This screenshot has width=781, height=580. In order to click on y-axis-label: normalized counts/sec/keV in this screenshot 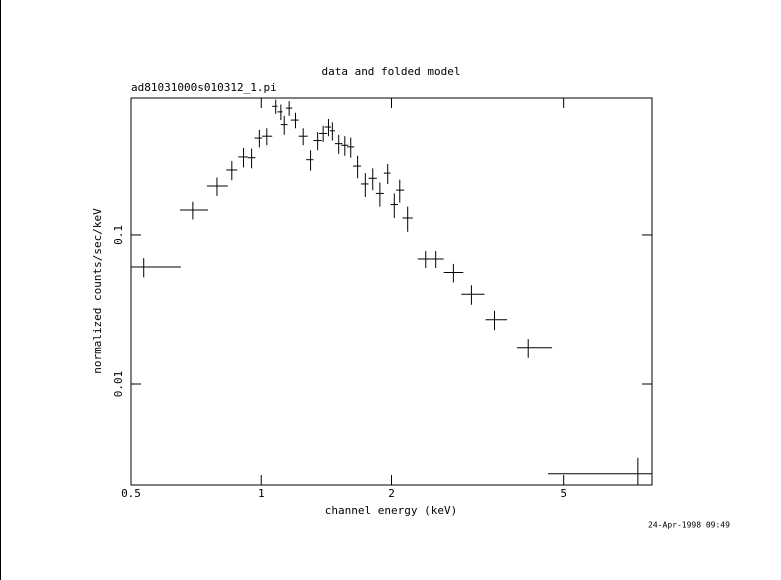, I will do `click(97, 291)`.